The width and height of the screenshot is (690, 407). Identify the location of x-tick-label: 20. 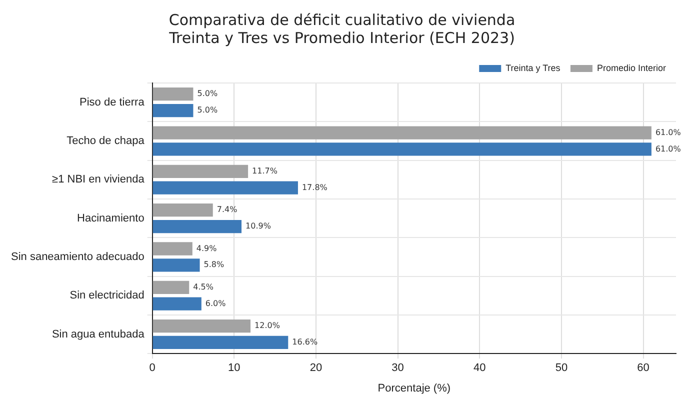
(316, 368).